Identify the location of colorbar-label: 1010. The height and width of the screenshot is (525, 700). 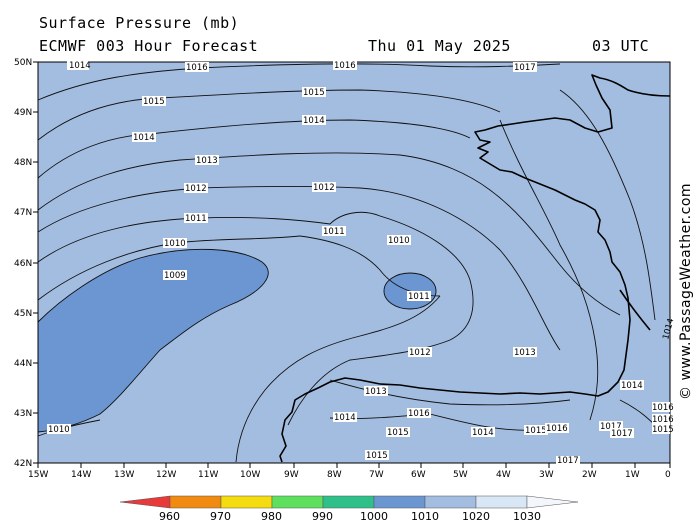
(425, 516).